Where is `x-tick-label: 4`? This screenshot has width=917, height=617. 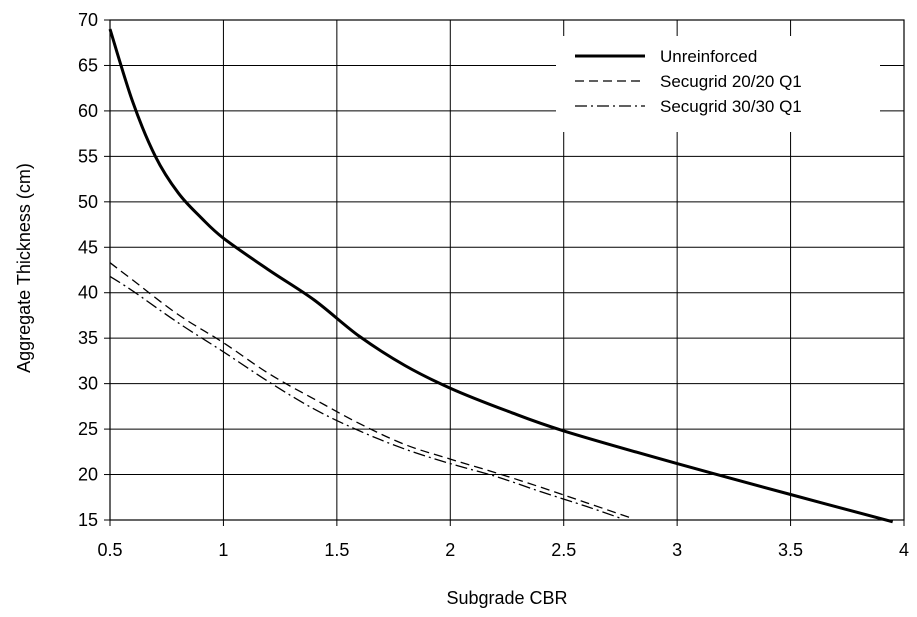
x-tick-label: 4 is located at coordinates (904, 550).